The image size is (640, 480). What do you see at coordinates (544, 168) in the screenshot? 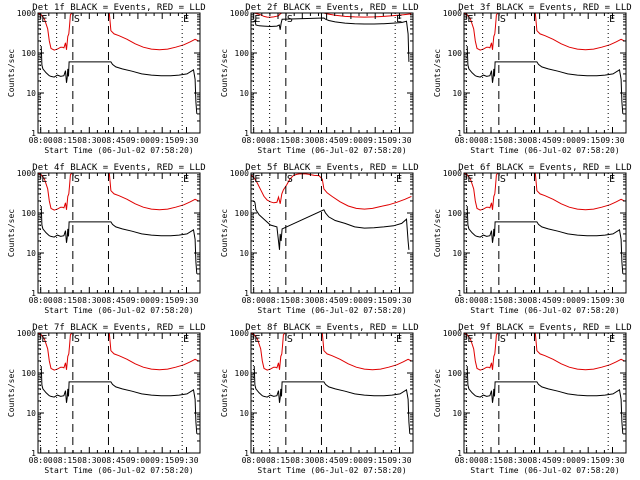
I see `chart-title: Det 6f BLACK = Events, RED = LLD` at bounding box center [544, 168].